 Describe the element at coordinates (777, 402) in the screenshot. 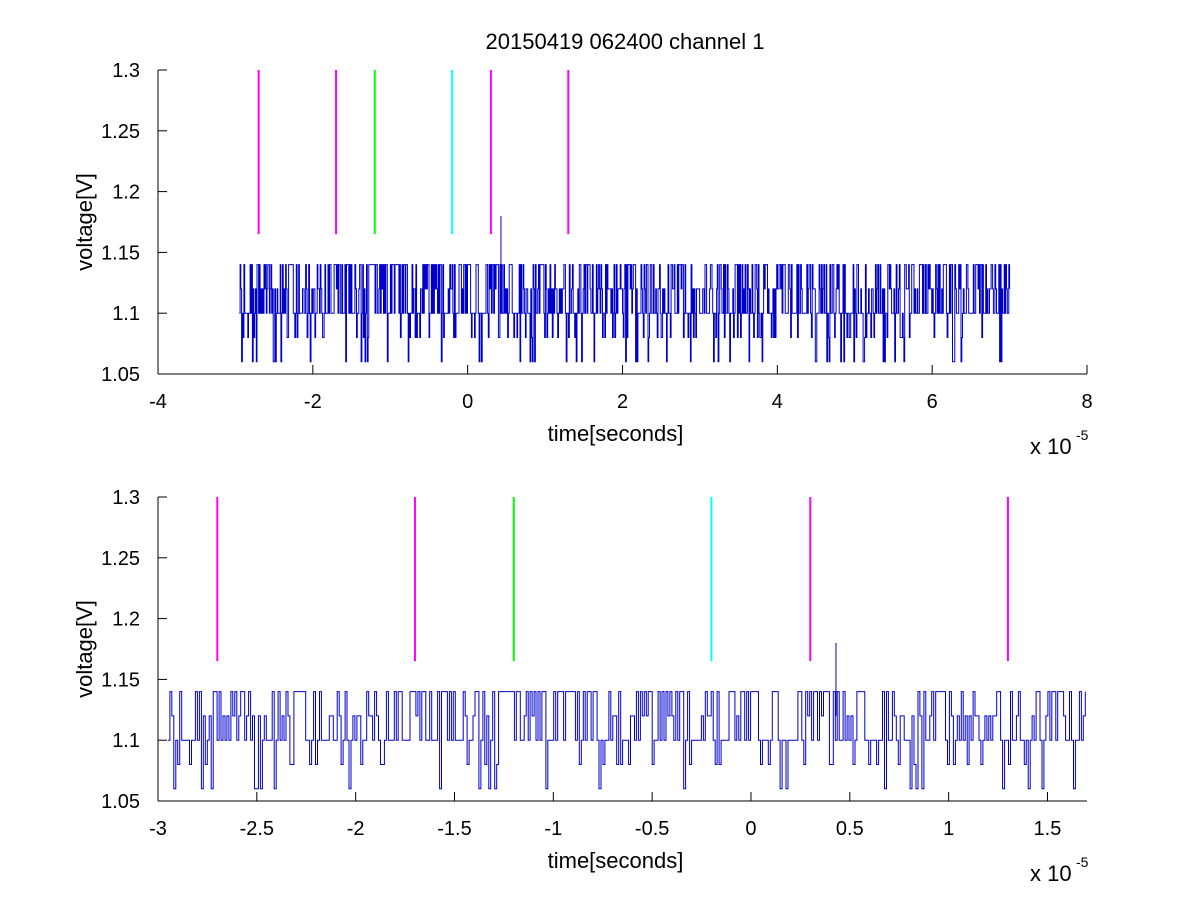

I see `x-tick-label: 4` at that location.